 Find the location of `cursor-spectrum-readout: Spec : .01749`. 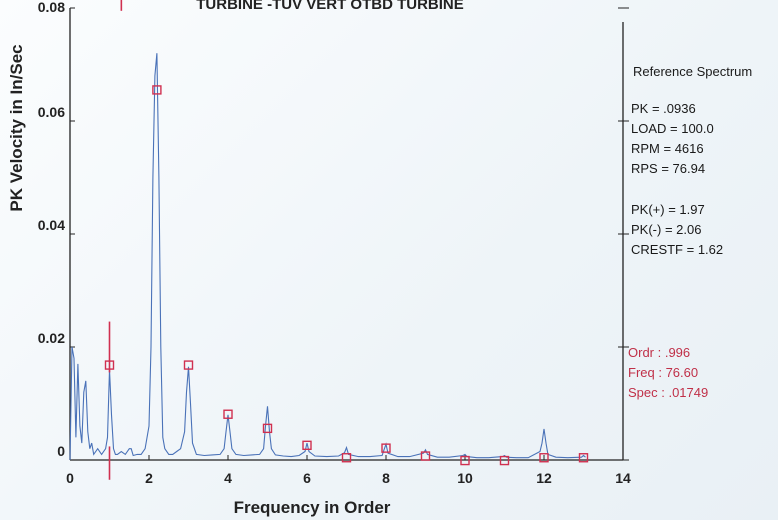

cursor-spectrum-readout: Spec : .01749 is located at coordinates (668, 392).